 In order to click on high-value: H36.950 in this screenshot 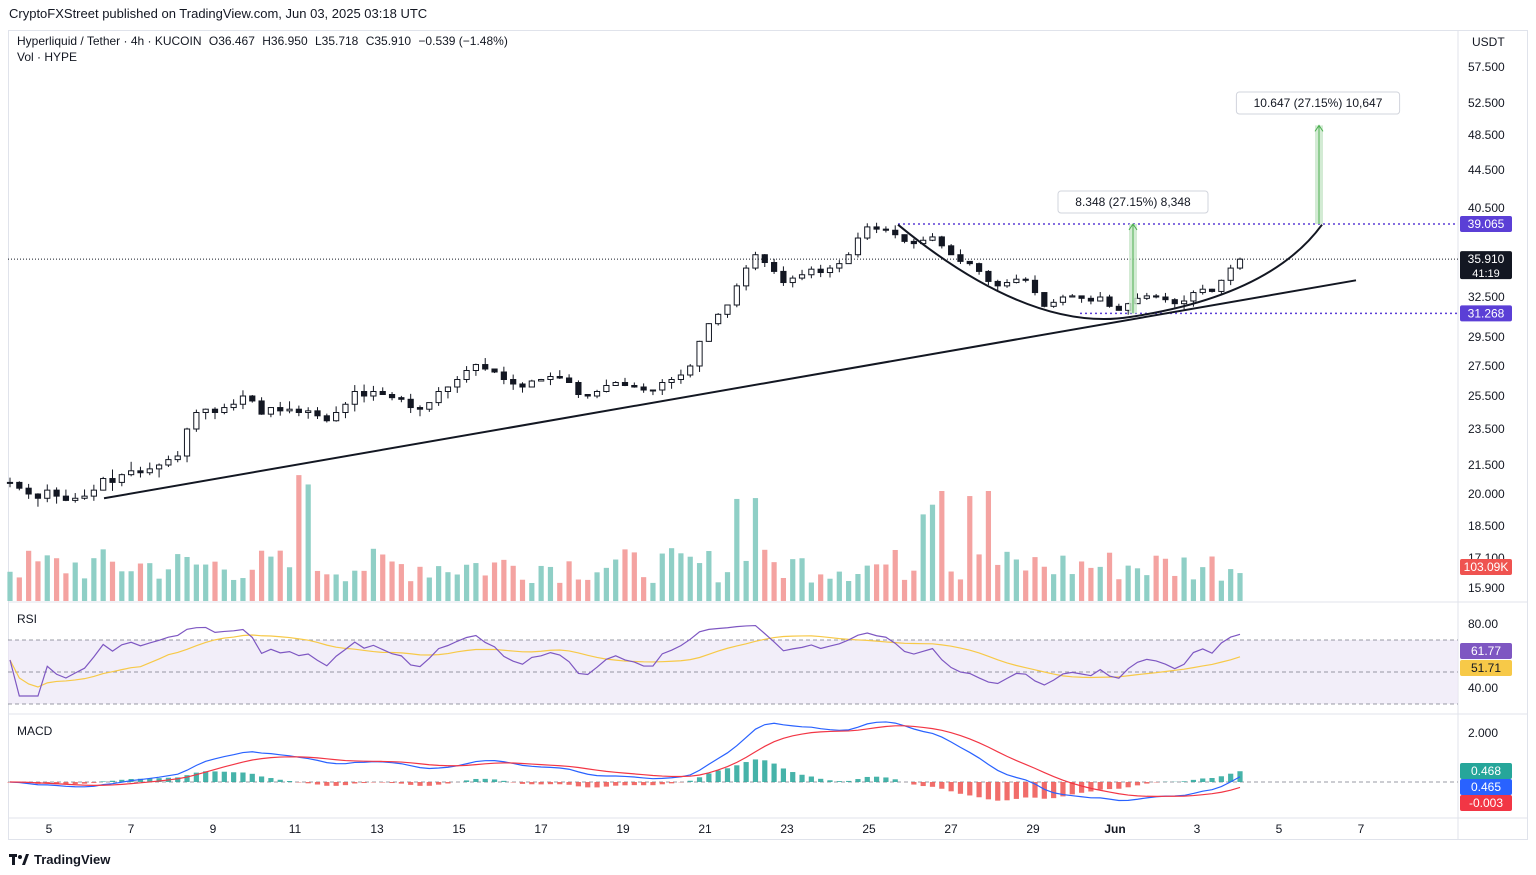, I will do `click(285, 41)`.